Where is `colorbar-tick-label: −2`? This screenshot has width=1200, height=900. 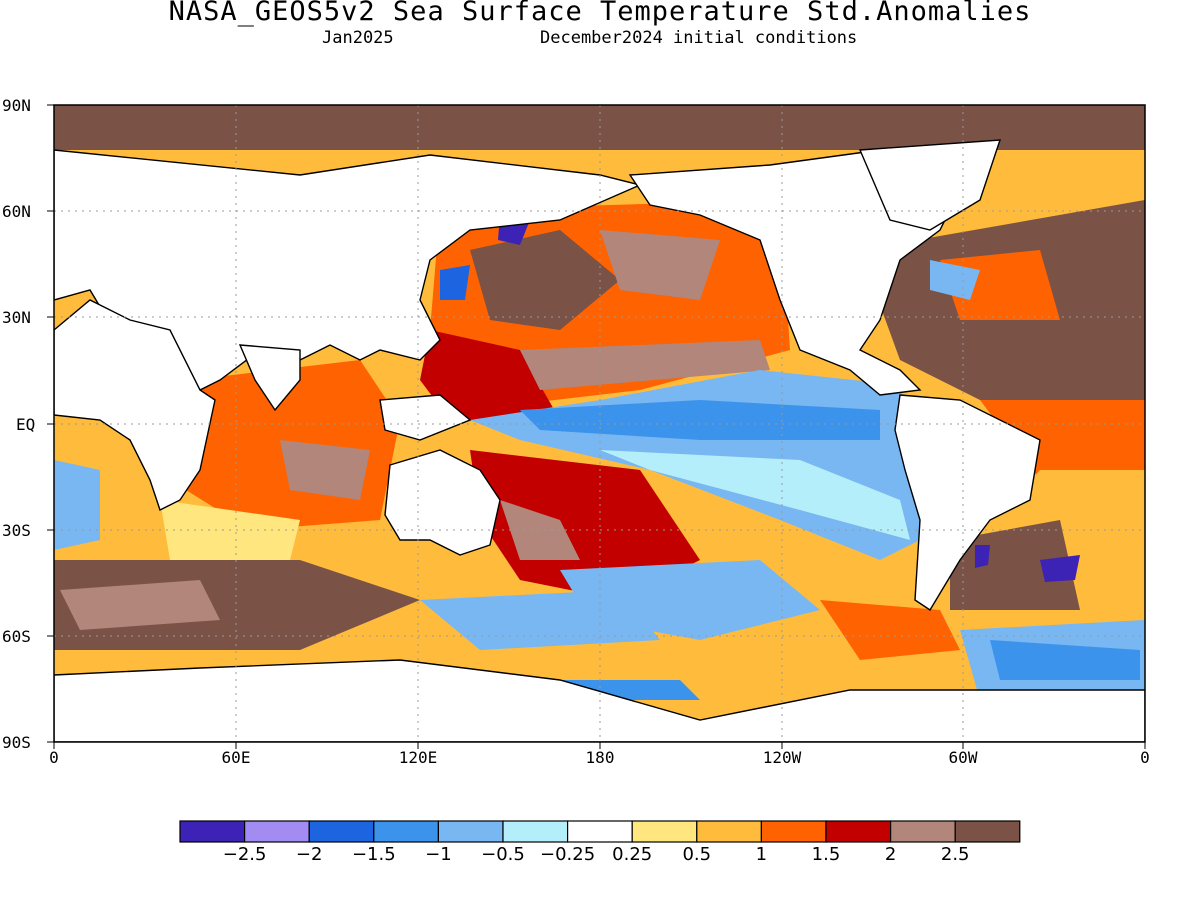 colorbar-tick-label: −2 is located at coordinates (309, 854).